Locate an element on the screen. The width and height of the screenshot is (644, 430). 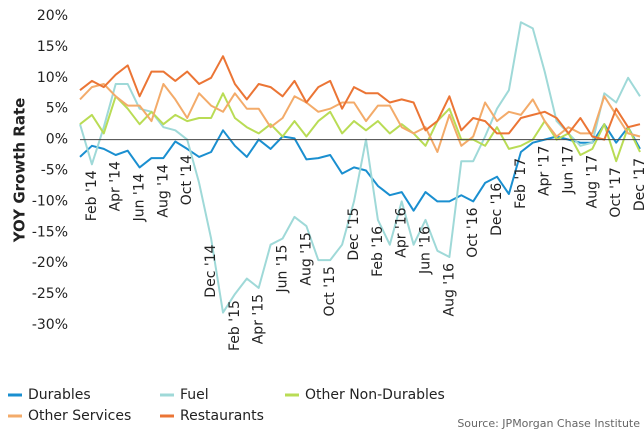
y-tick-label: -20% is located at coordinates (50, 263).